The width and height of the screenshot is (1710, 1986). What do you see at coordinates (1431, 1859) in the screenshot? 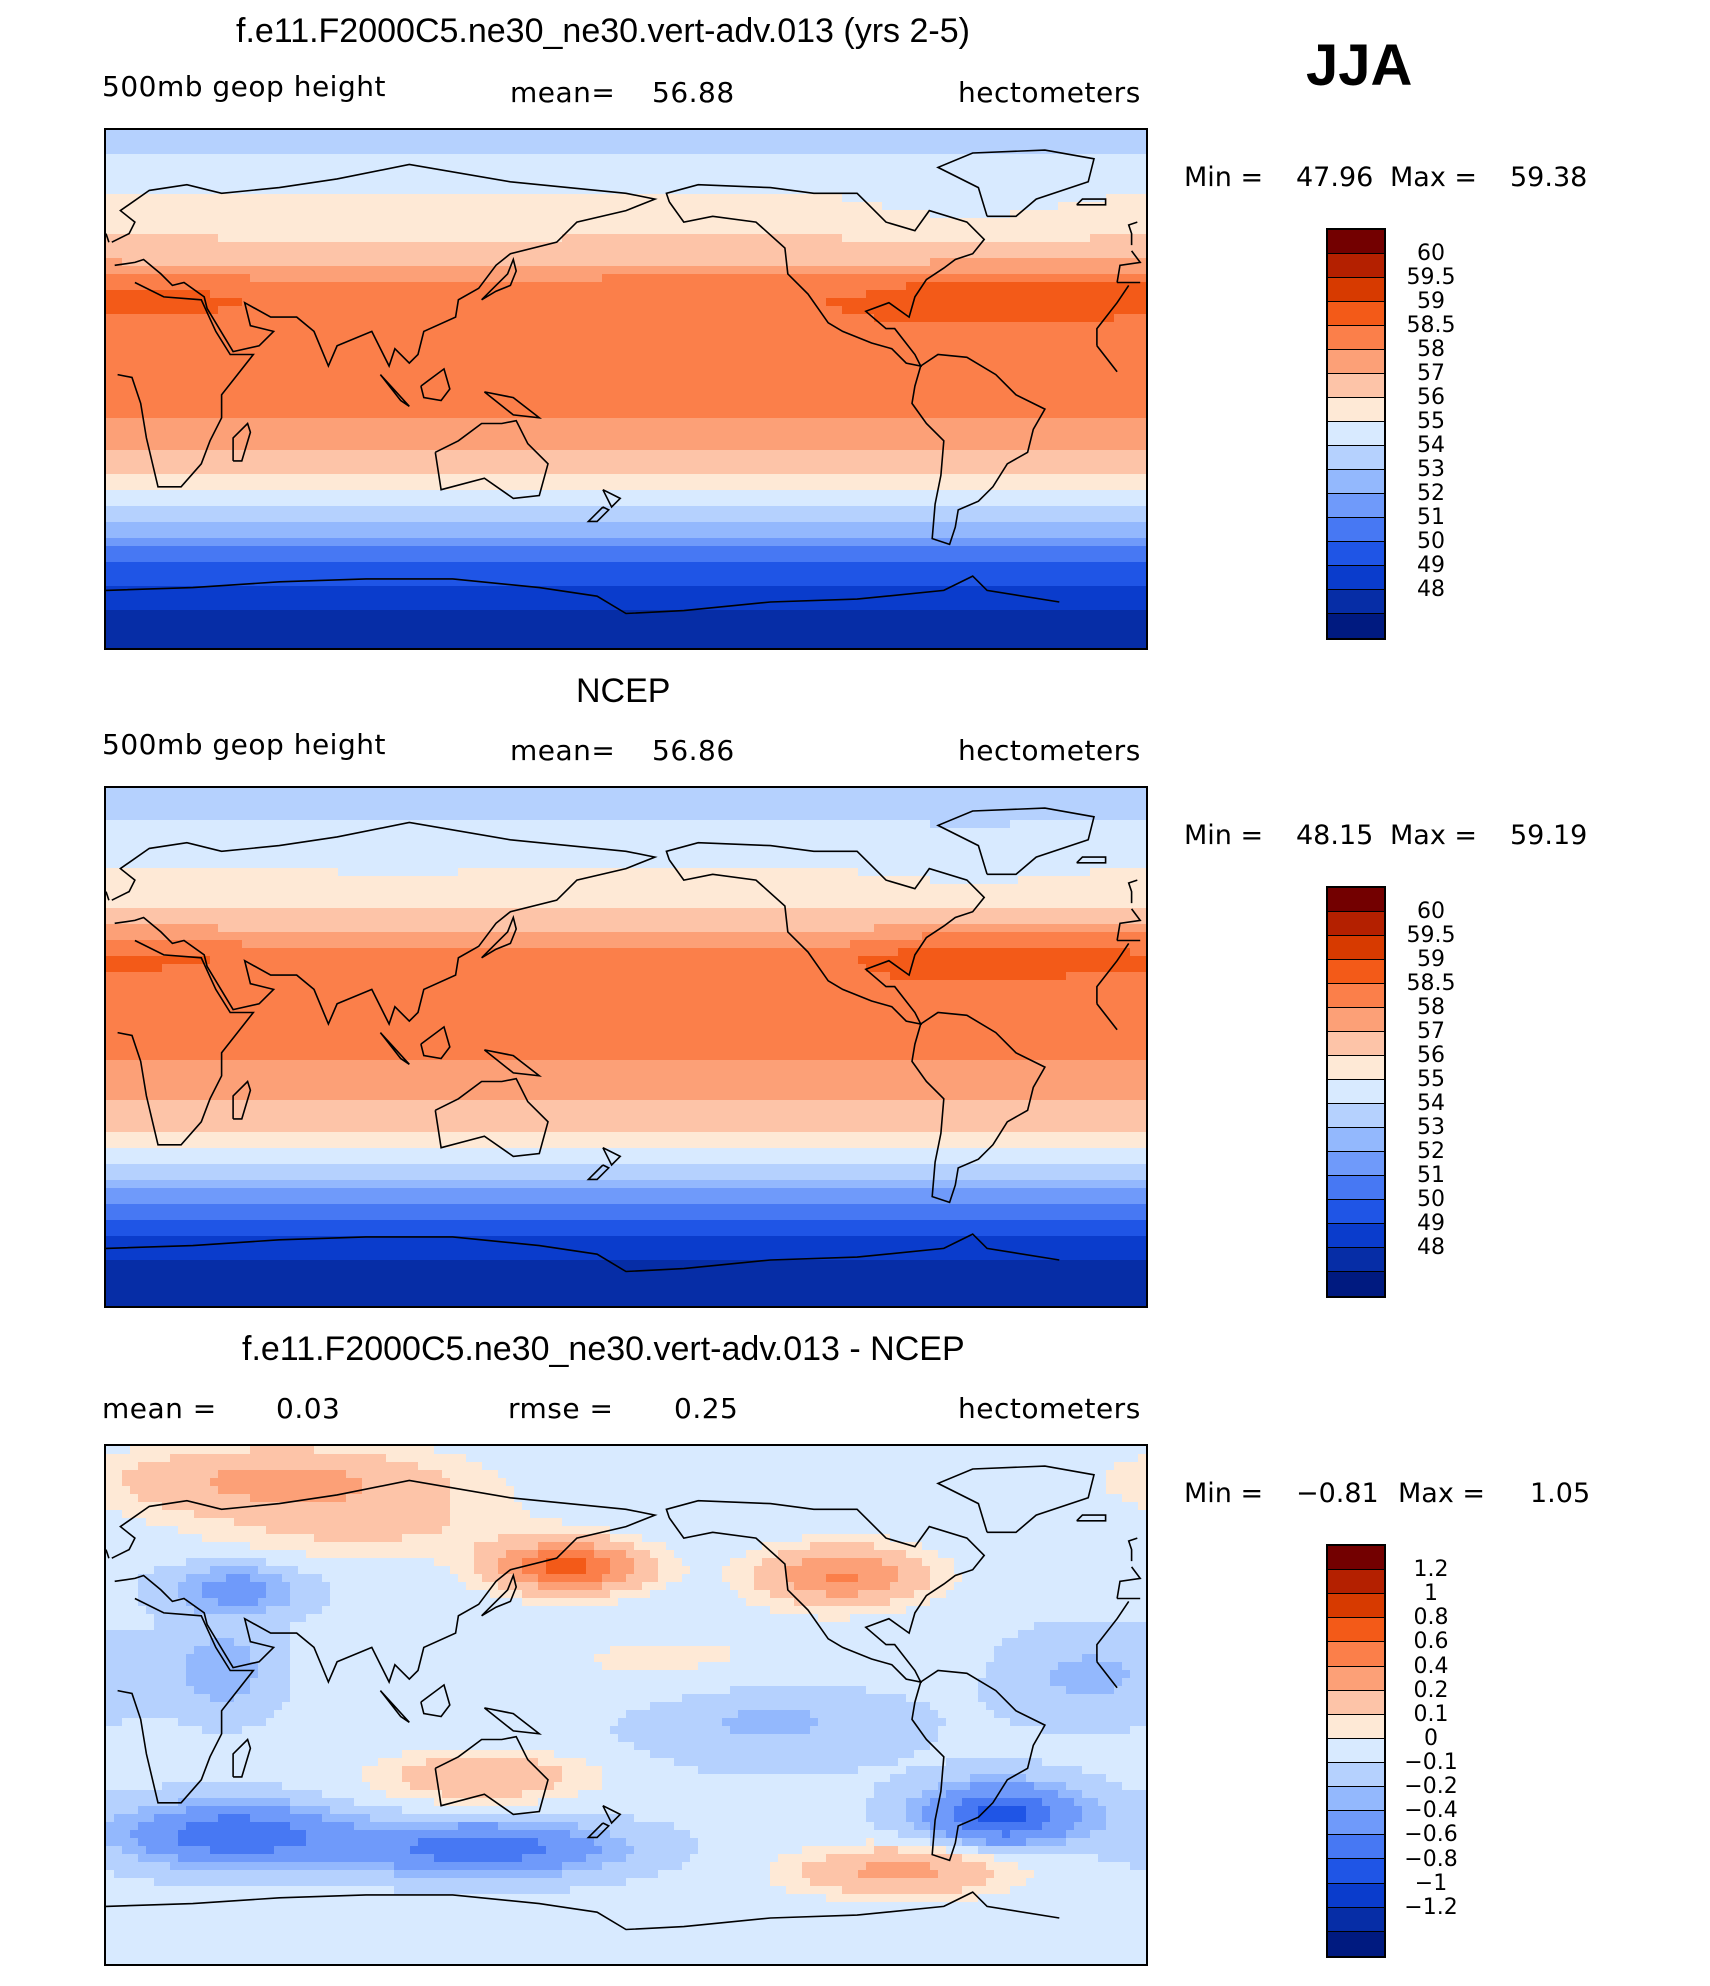
I see `colorbar-tick-label: −0.8` at bounding box center [1431, 1859].